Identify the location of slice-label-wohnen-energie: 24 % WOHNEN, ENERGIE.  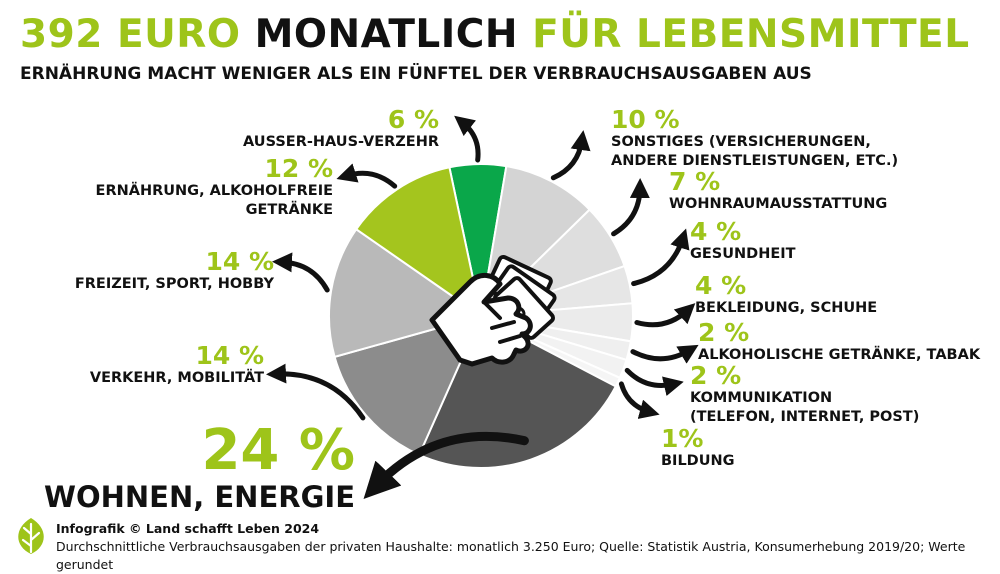
(199, 466).